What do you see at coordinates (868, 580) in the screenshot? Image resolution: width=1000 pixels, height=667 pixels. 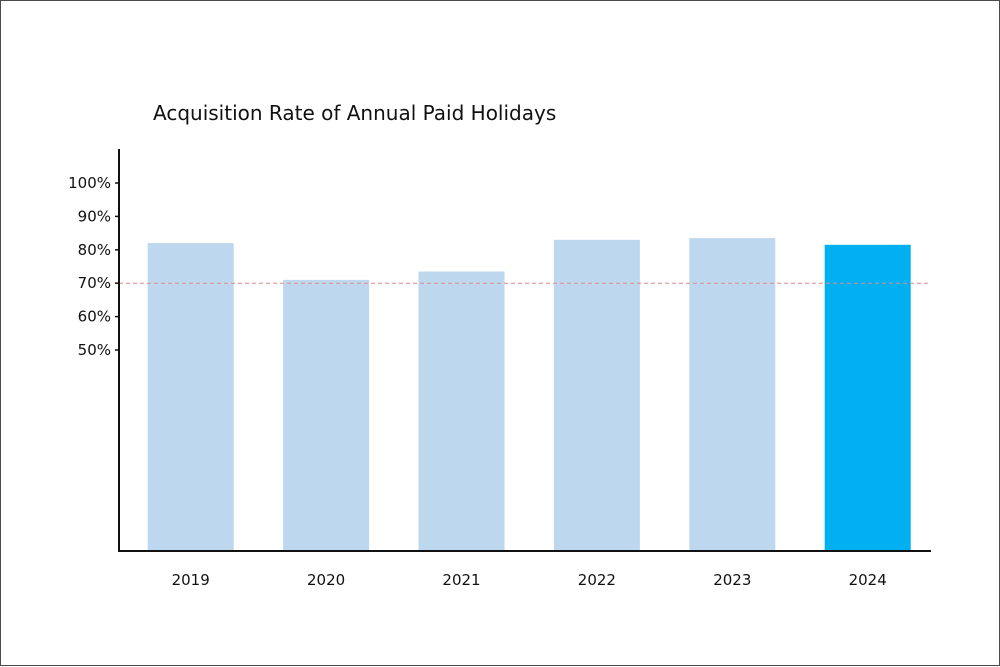 I see `x-tick-label: 2024` at bounding box center [868, 580].